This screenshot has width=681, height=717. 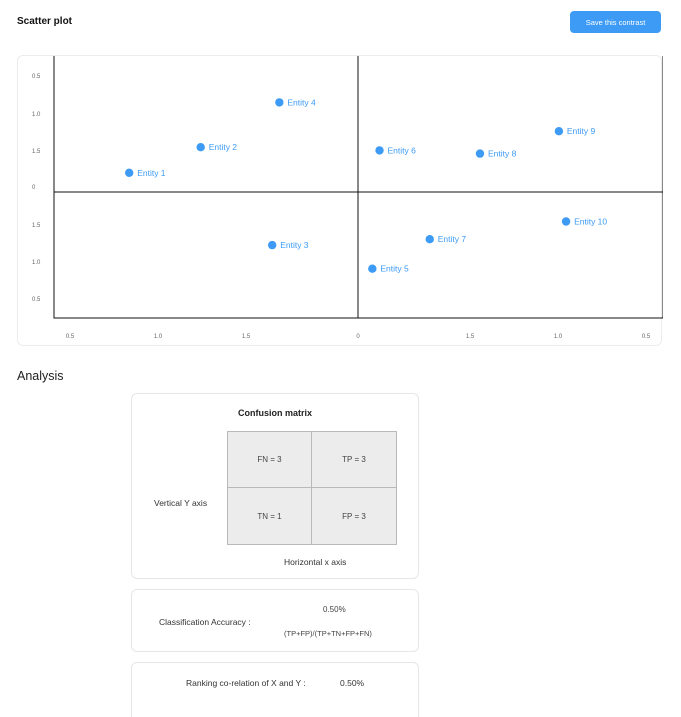 I want to click on data-point-label: Entity 5, so click(x=394, y=269).